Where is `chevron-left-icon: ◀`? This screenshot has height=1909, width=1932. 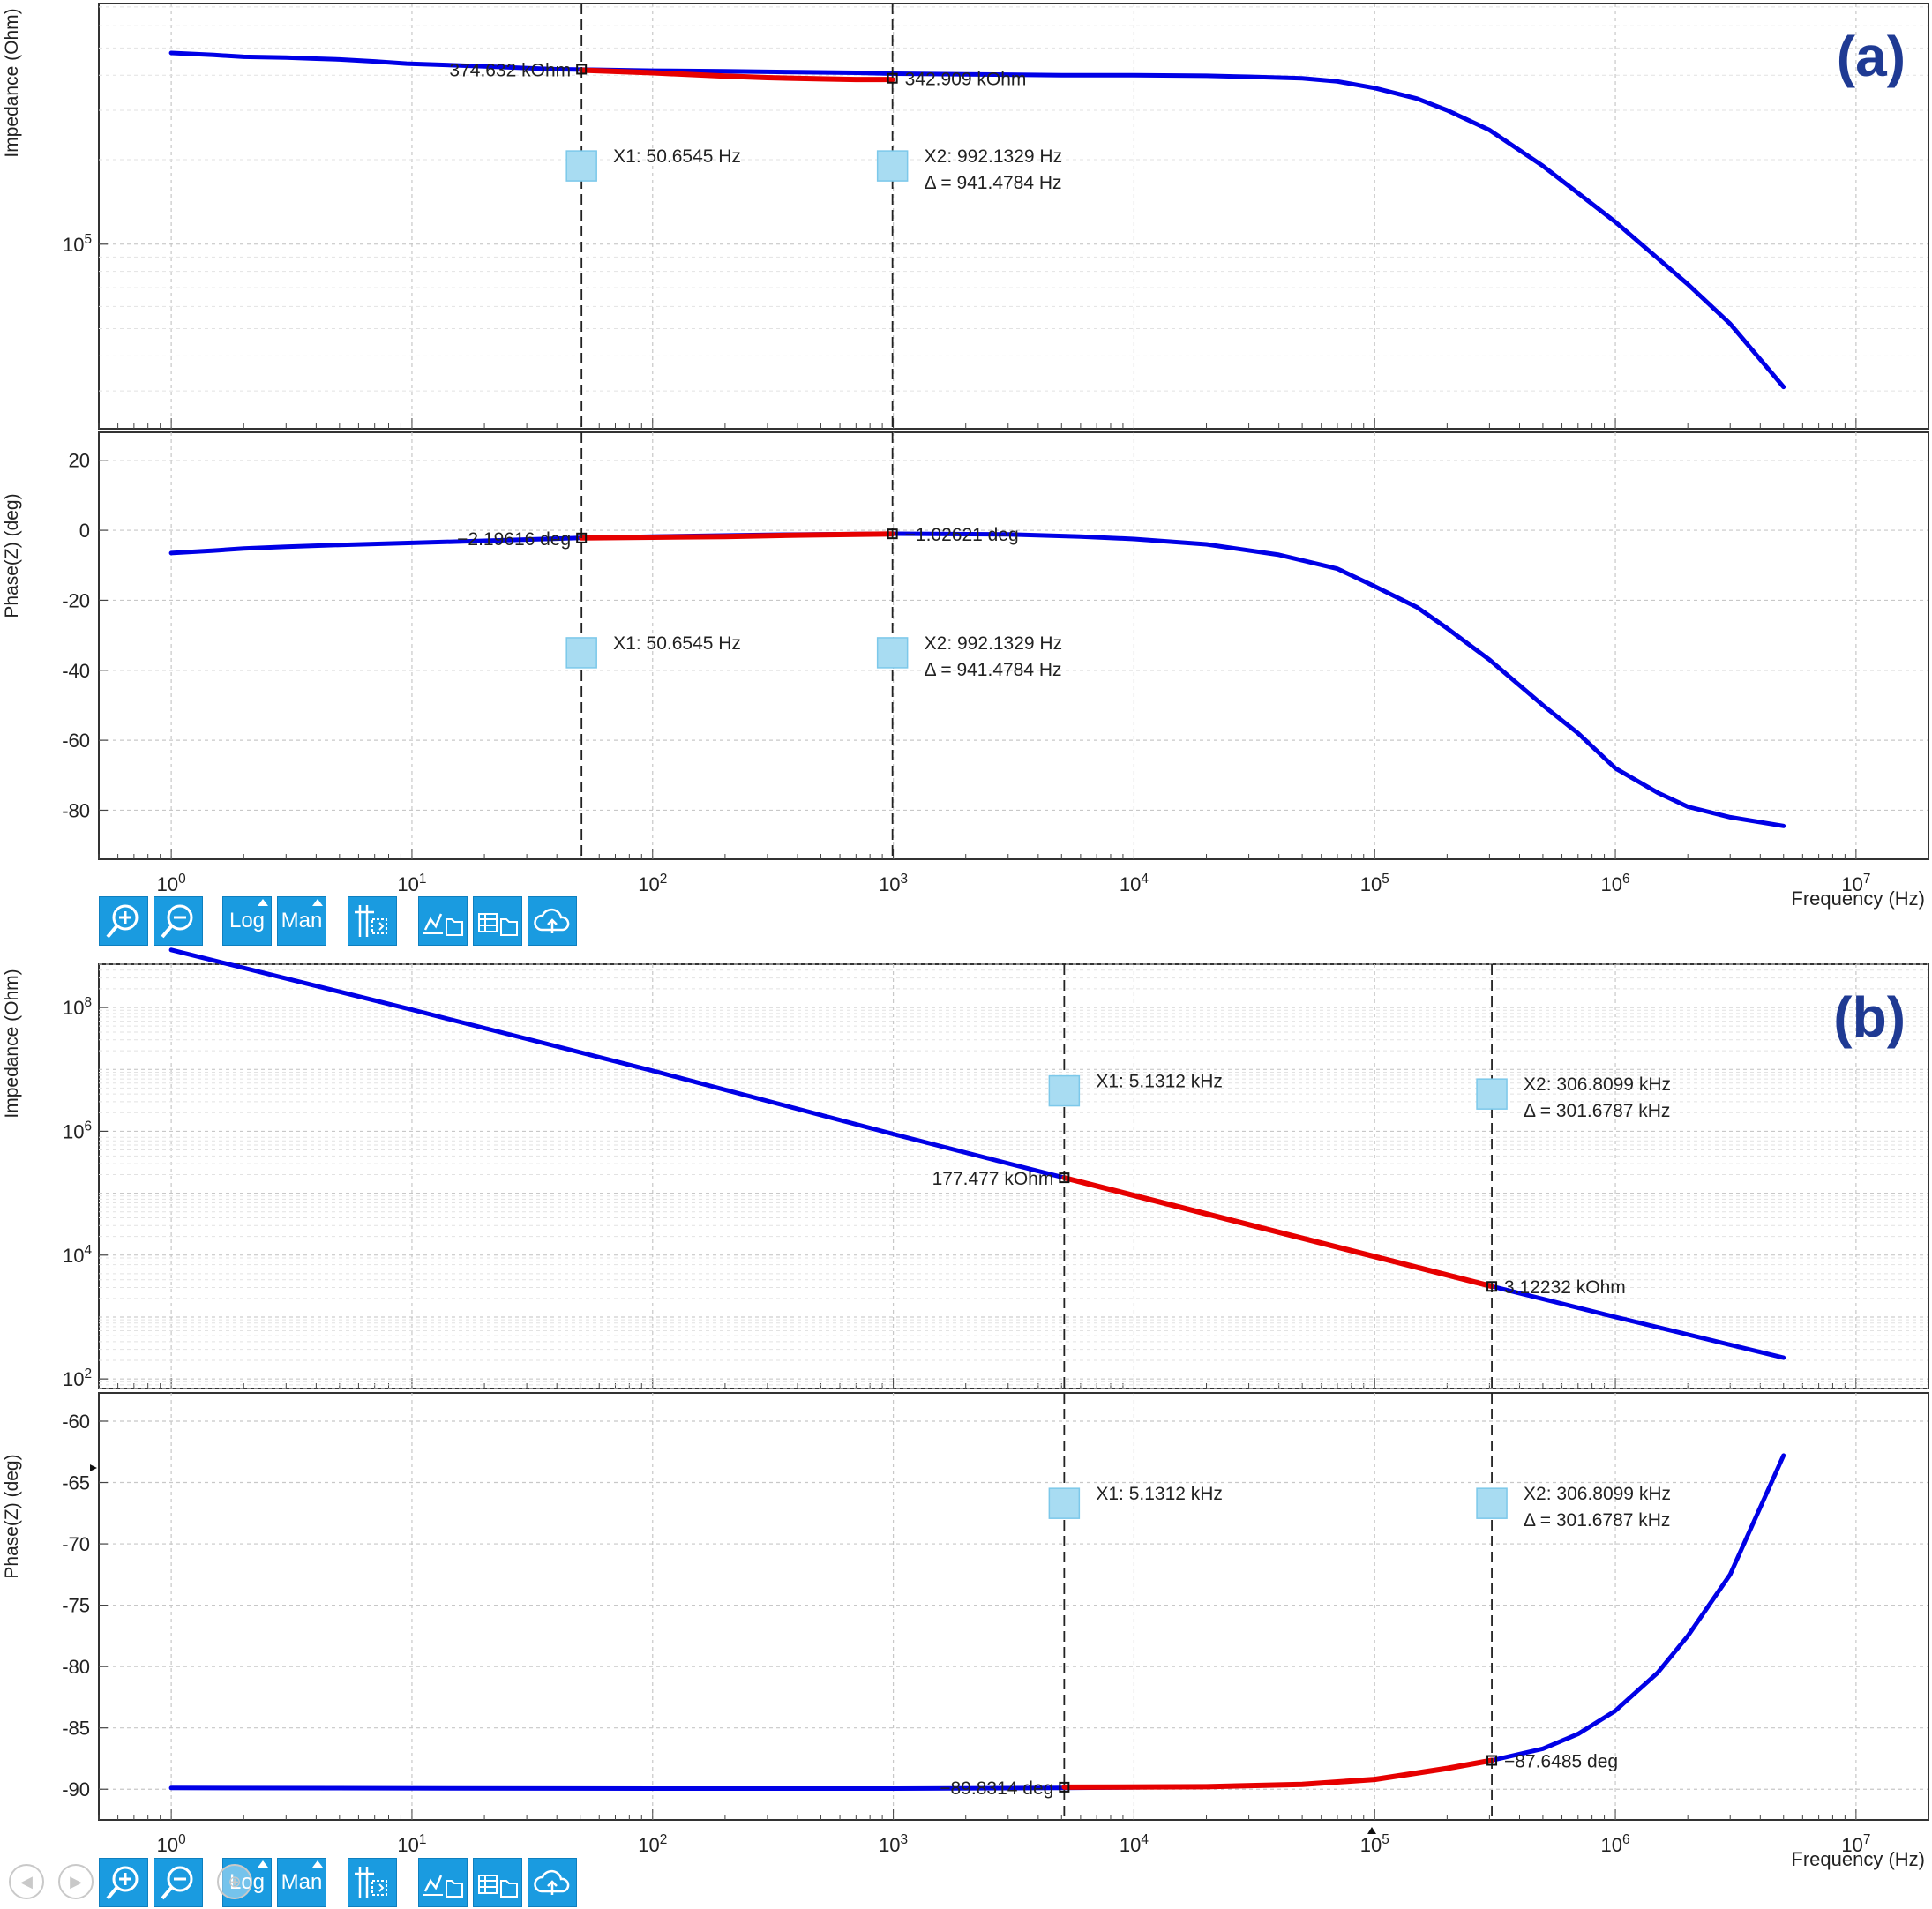
chevron-left-icon: ◀ is located at coordinates (27, 1881).